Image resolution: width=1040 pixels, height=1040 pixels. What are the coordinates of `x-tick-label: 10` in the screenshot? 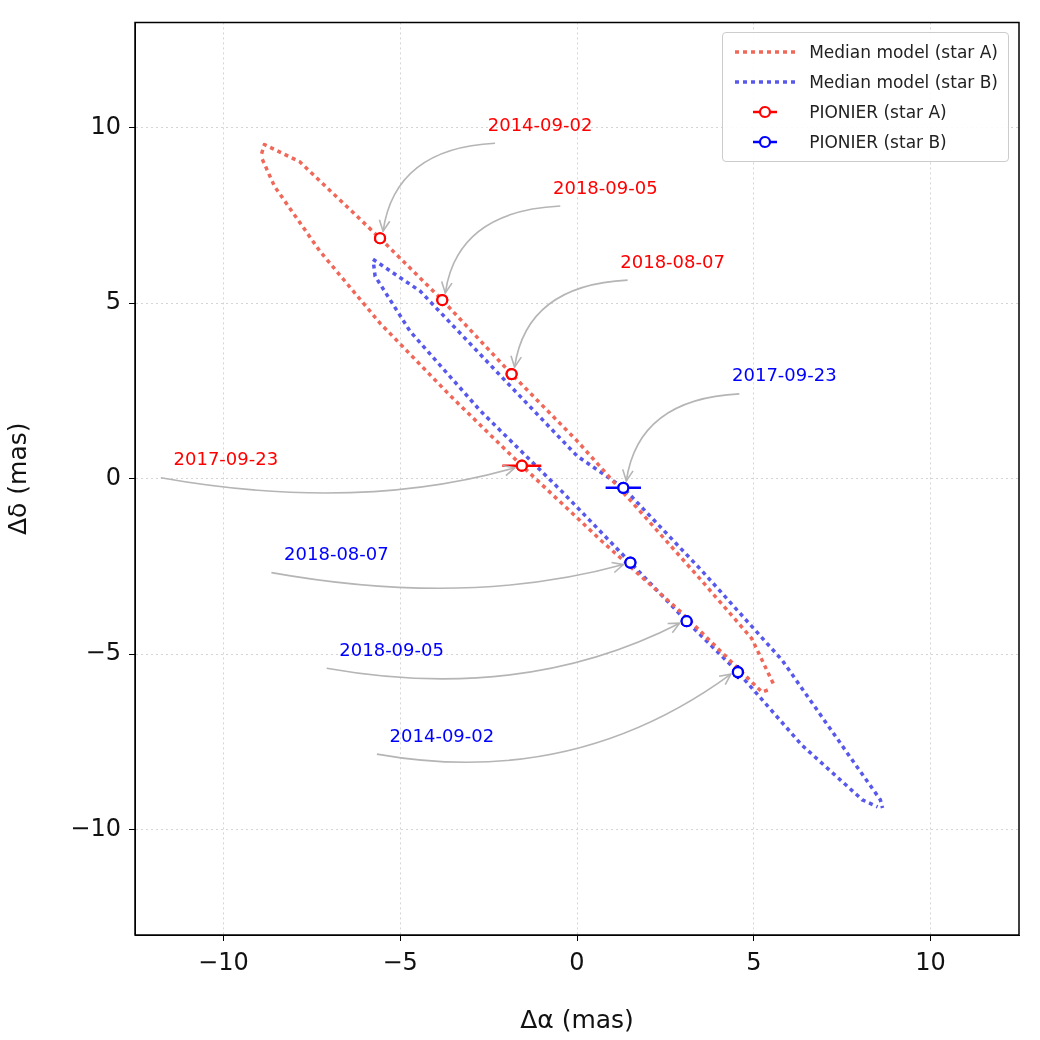 It's located at (930, 961).